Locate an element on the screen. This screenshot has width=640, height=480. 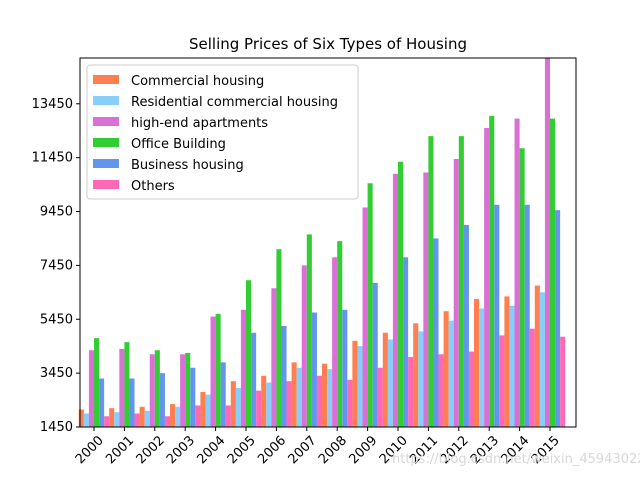
legend-label: Commercial housing is located at coordinates (197, 81).